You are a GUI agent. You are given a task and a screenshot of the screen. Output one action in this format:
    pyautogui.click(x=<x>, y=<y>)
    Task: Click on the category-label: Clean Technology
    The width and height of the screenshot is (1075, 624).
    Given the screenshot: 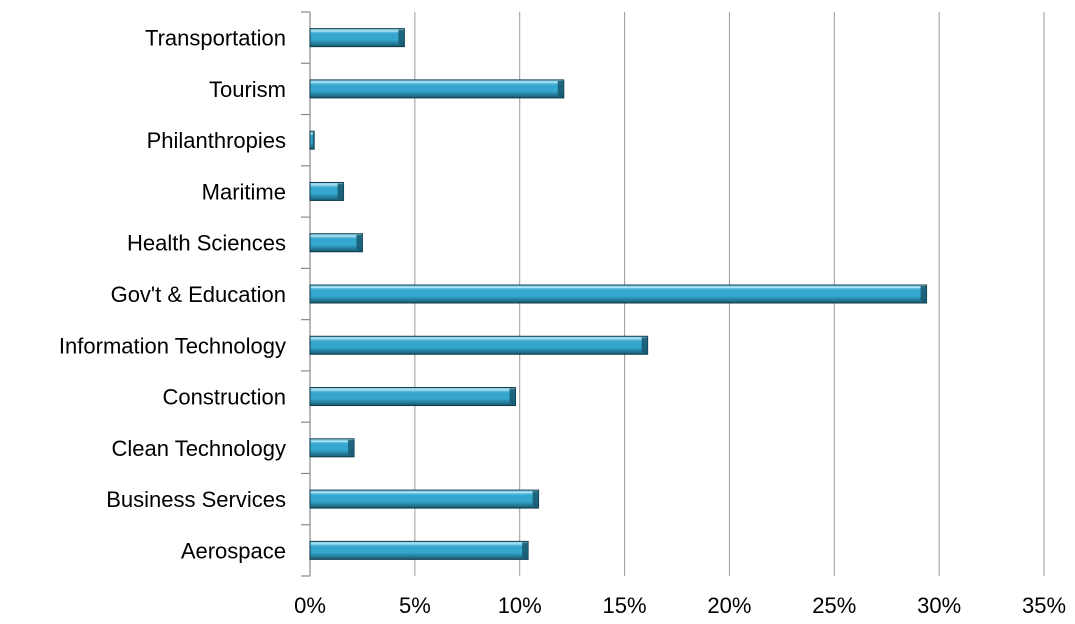 What is the action you would take?
    pyautogui.click(x=199, y=448)
    